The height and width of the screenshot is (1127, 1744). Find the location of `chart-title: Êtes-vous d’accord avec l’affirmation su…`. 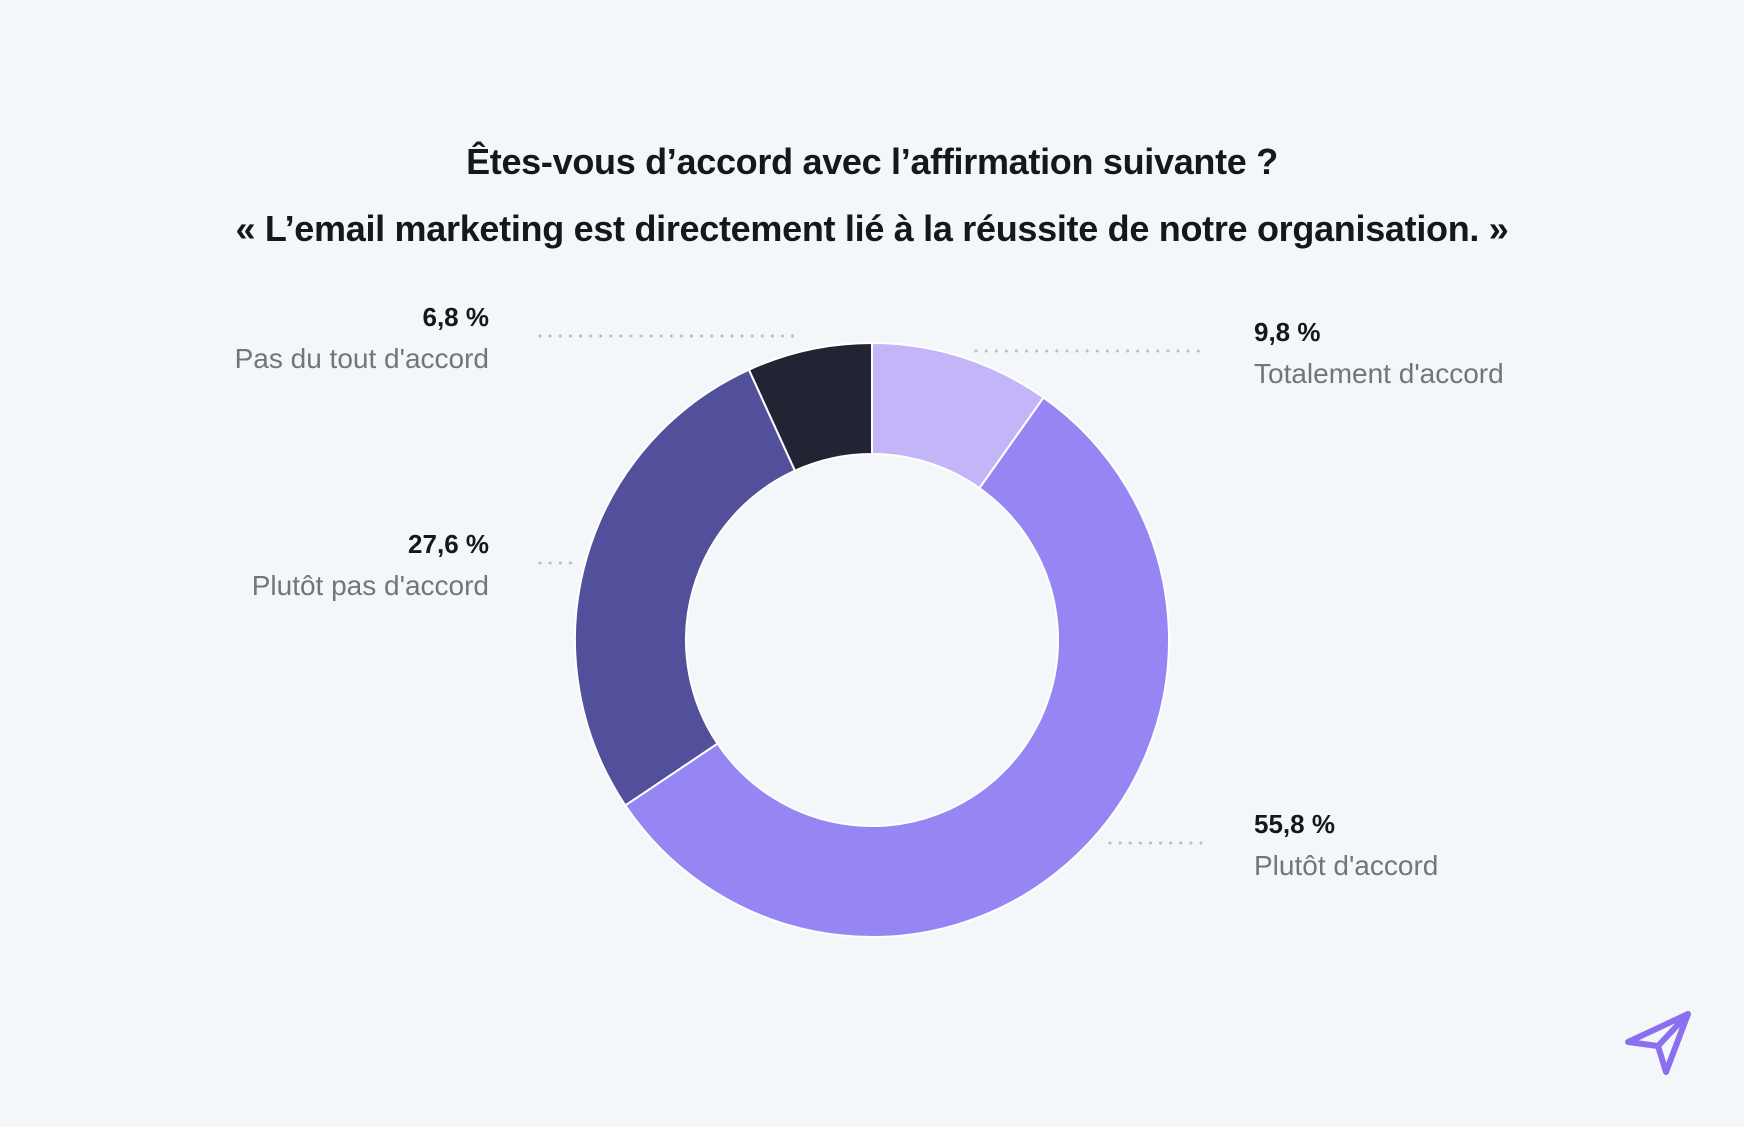

chart-title: Êtes-vous d’accord avec l’affirmation su… is located at coordinates (872, 195).